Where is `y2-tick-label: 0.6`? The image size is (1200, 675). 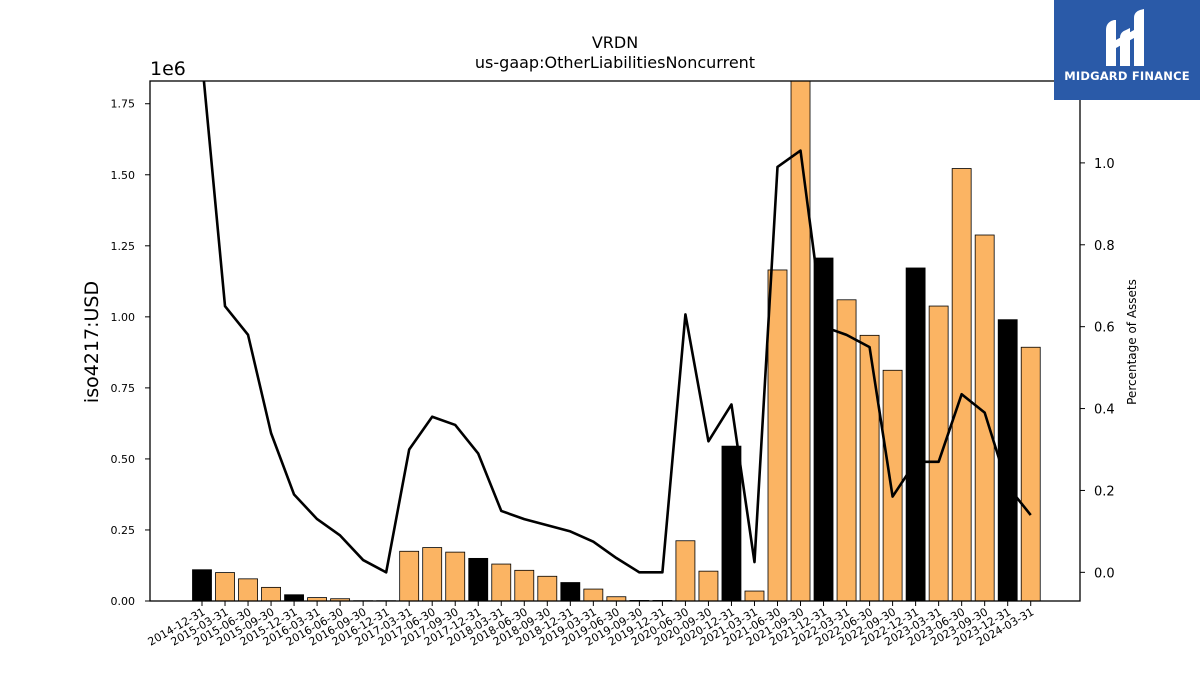
y2-tick-label: 0.6 is located at coordinates (1104, 328).